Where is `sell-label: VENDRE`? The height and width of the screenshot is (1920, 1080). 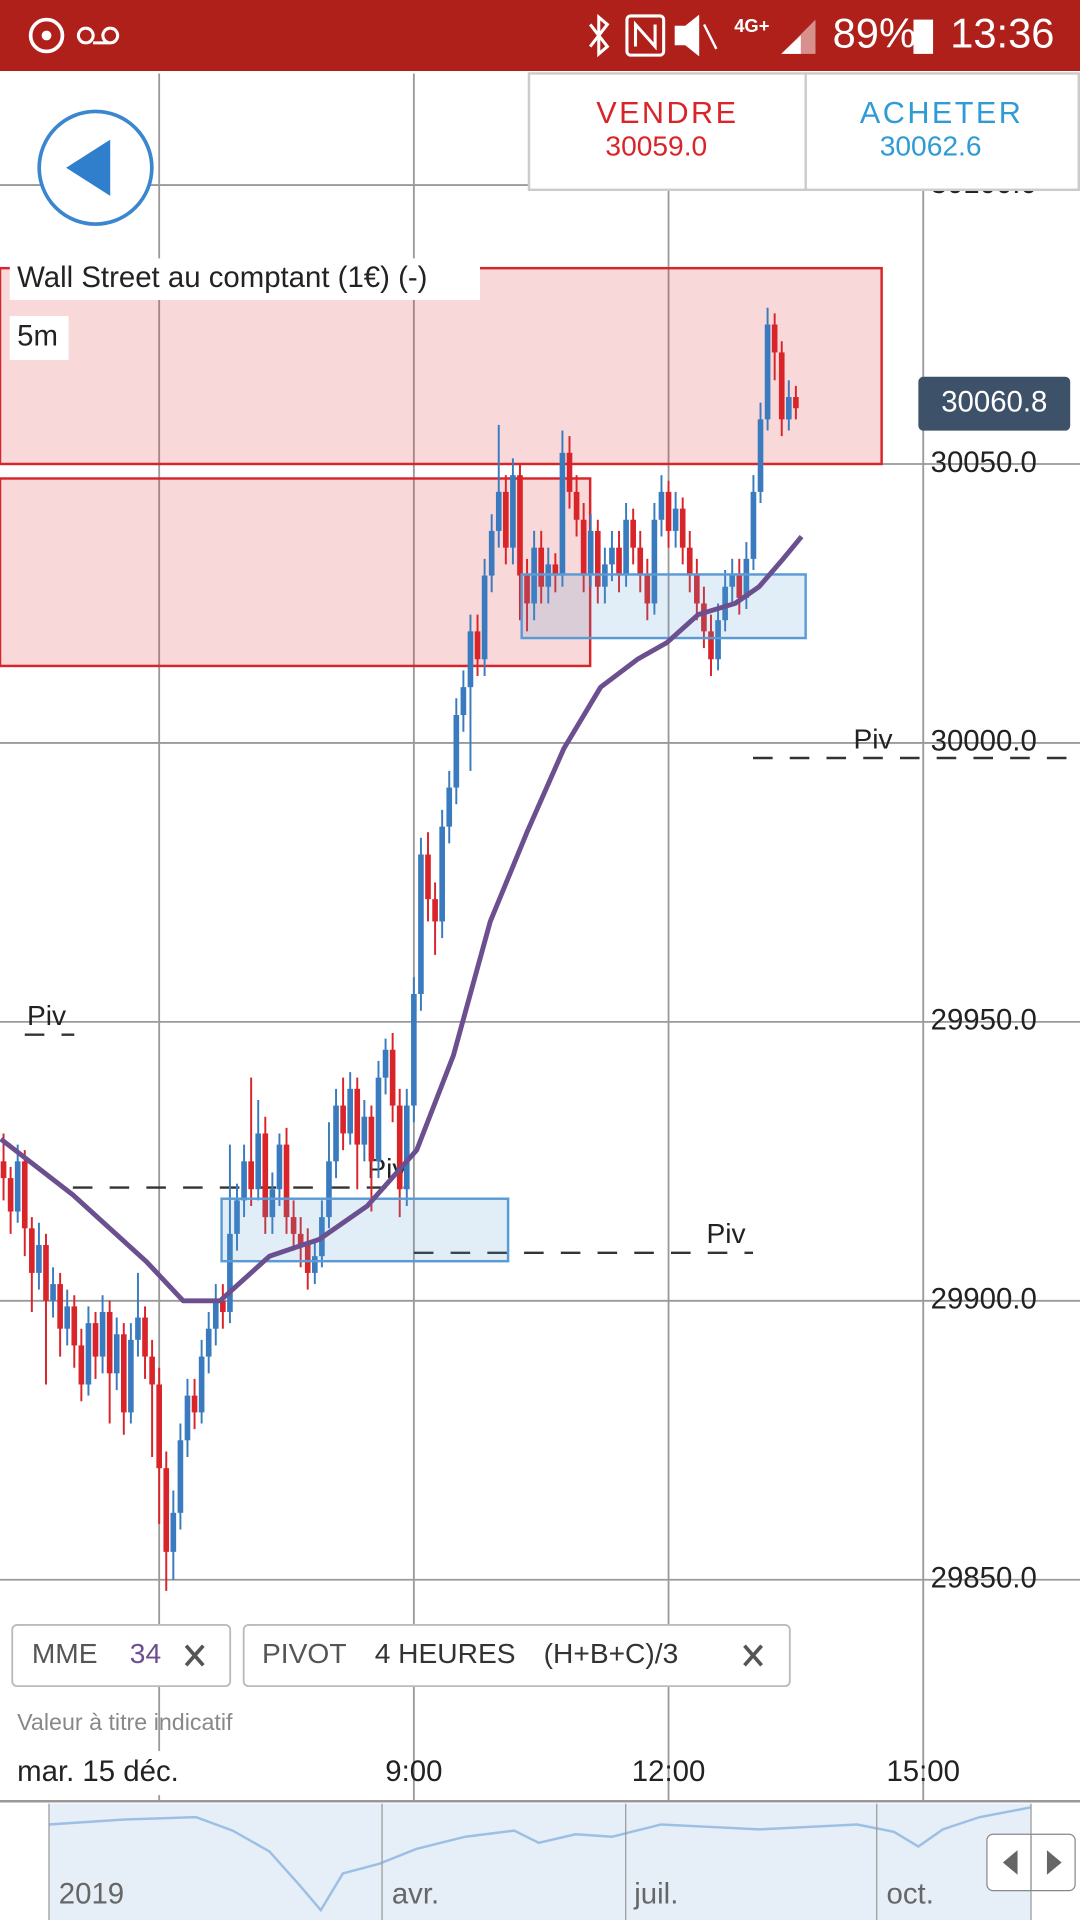
sell-label: VENDRE is located at coordinates (667, 113).